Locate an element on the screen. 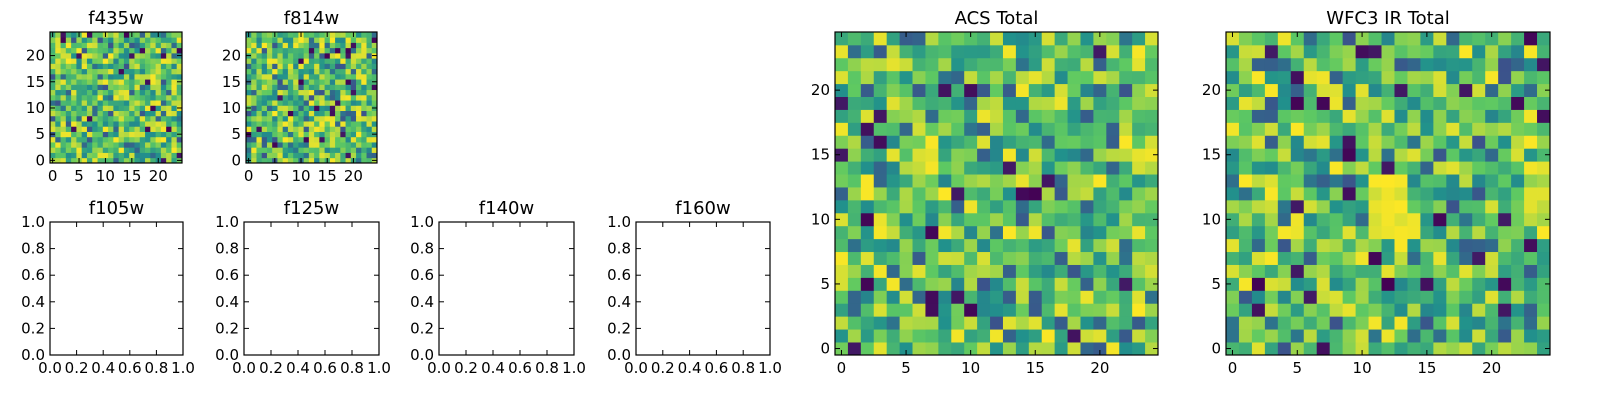  x-tick-label: 5 is located at coordinates (1298, 368).